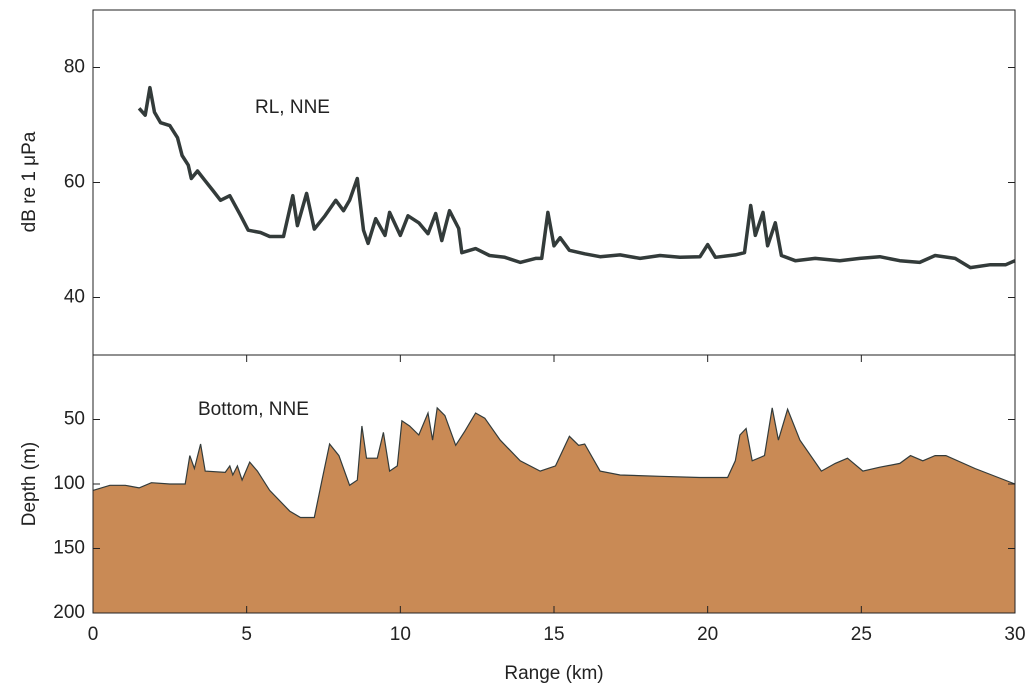  I want to click on x-tick-label: 20, so click(707, 634).